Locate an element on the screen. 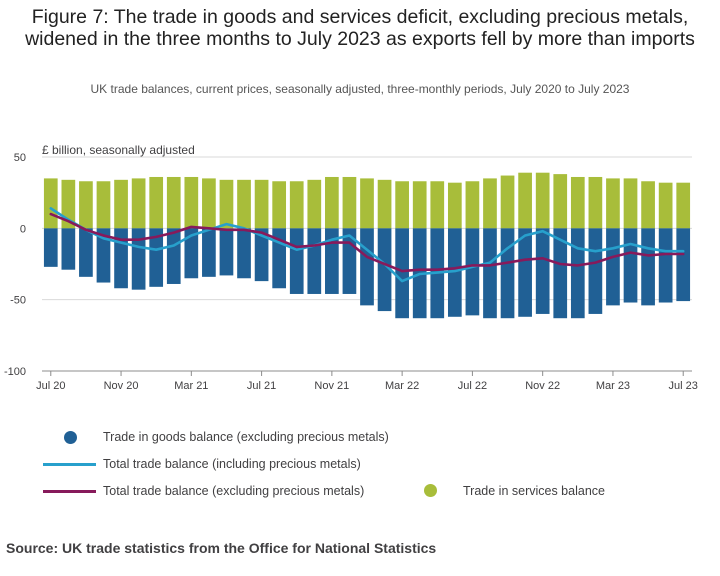 The height and width of the screenshot is (576, 720). total-excl-line is located at coordinates (367, 242).